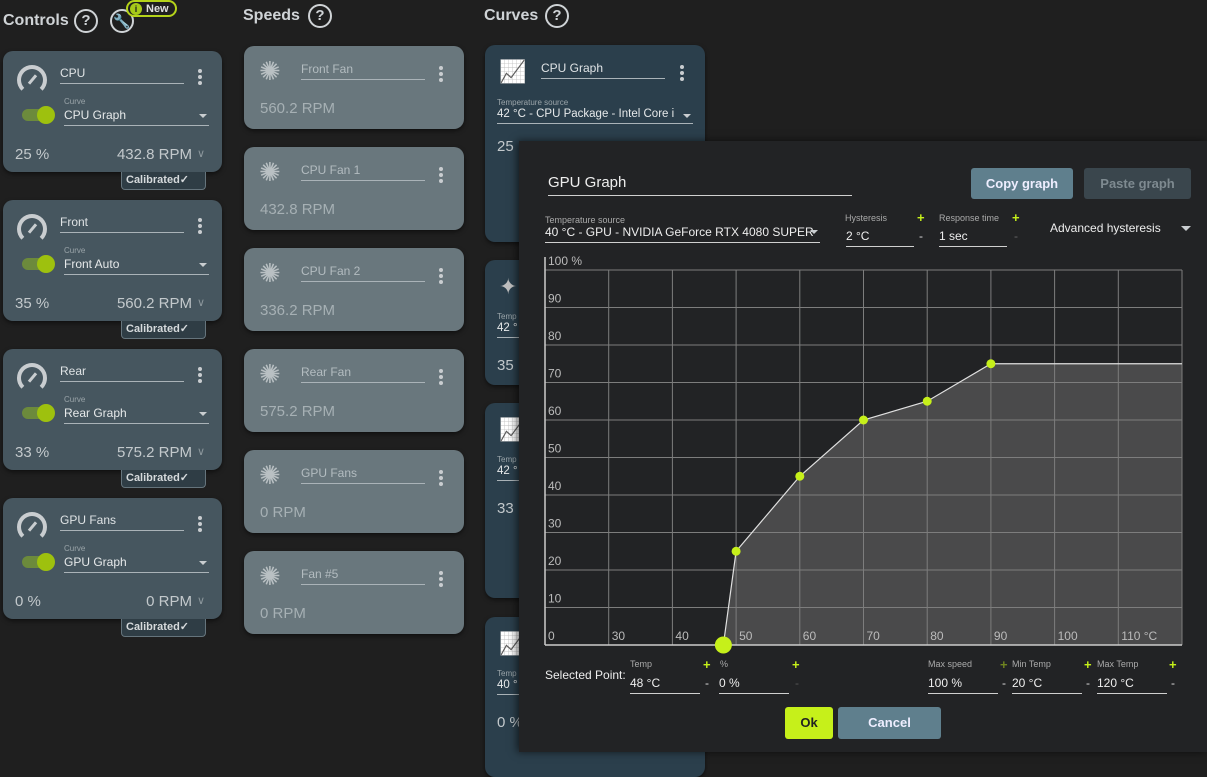  I want to click on curve-select: Front Auto, so click(136, 266).